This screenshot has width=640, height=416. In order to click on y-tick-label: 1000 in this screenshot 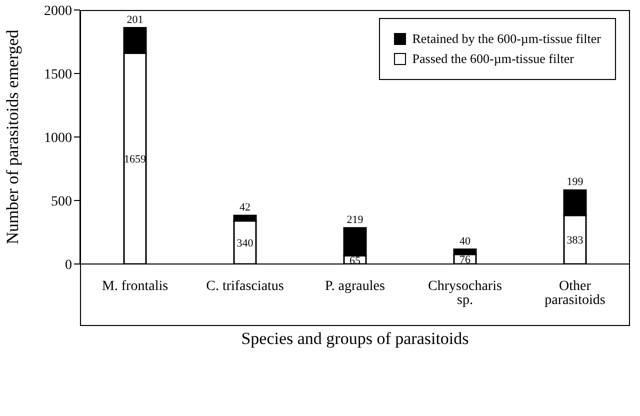, I will do `click(58, 138)`.